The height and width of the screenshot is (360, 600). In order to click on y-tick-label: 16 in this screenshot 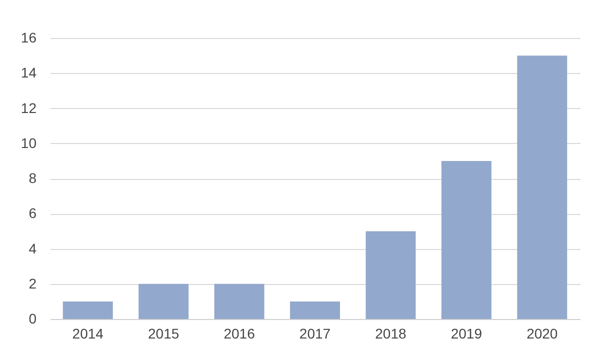, I will do `click(28, 38)`.